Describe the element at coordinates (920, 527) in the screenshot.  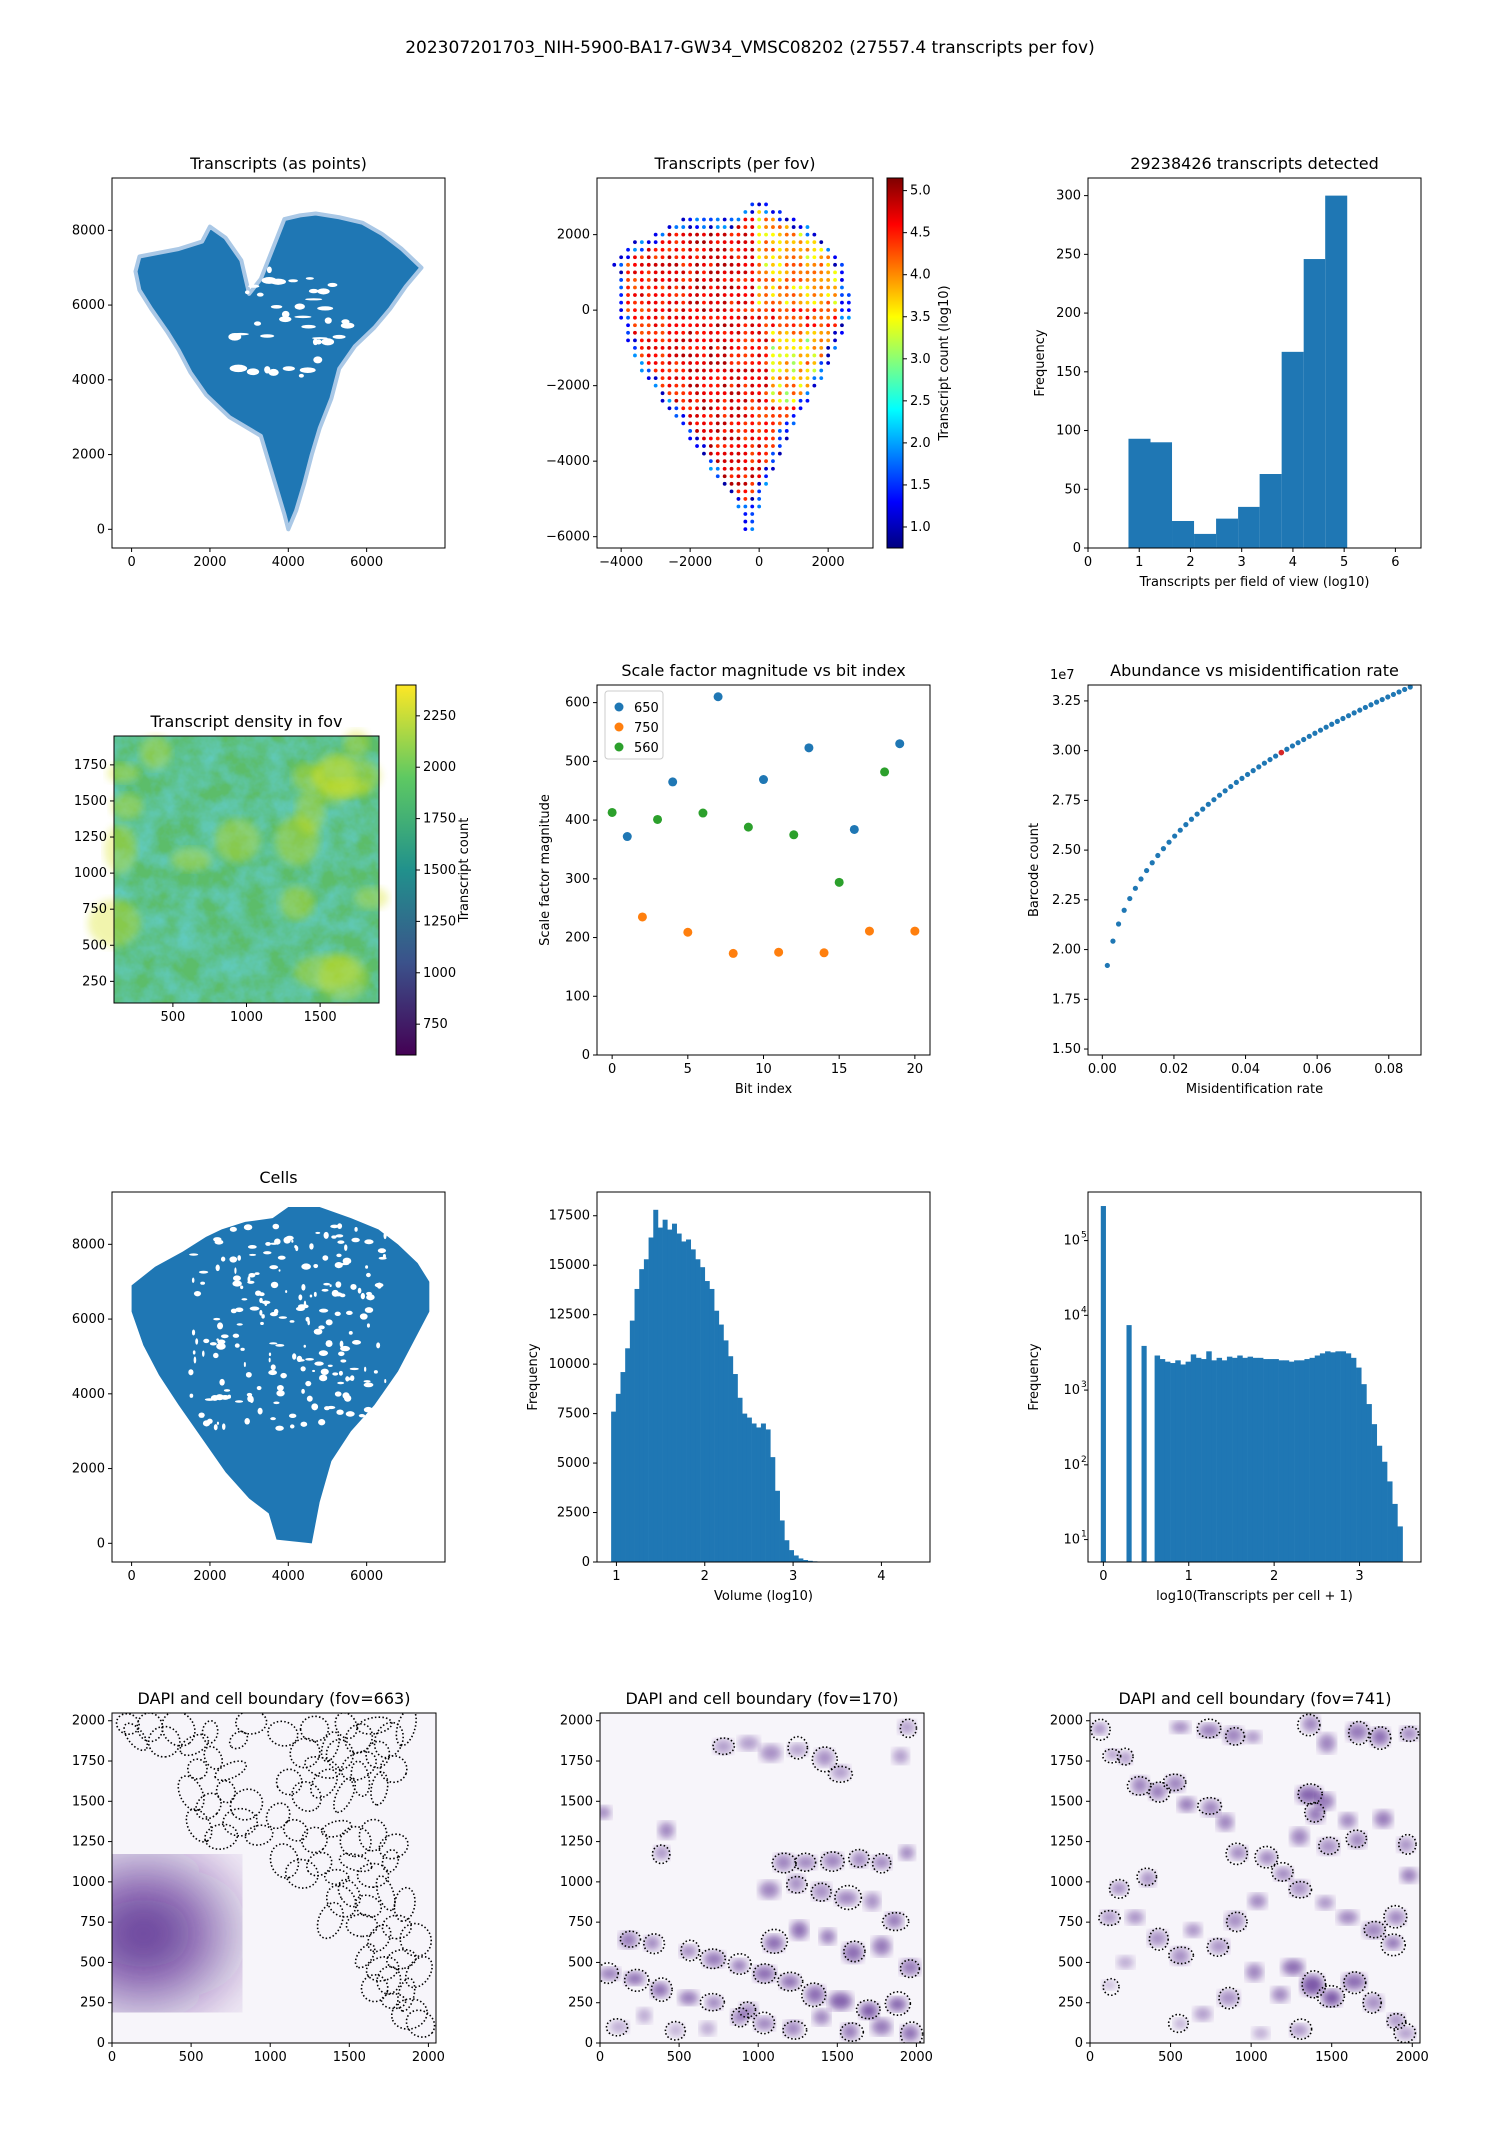
I see `colorbar-tick-label: 1.0` at that location.